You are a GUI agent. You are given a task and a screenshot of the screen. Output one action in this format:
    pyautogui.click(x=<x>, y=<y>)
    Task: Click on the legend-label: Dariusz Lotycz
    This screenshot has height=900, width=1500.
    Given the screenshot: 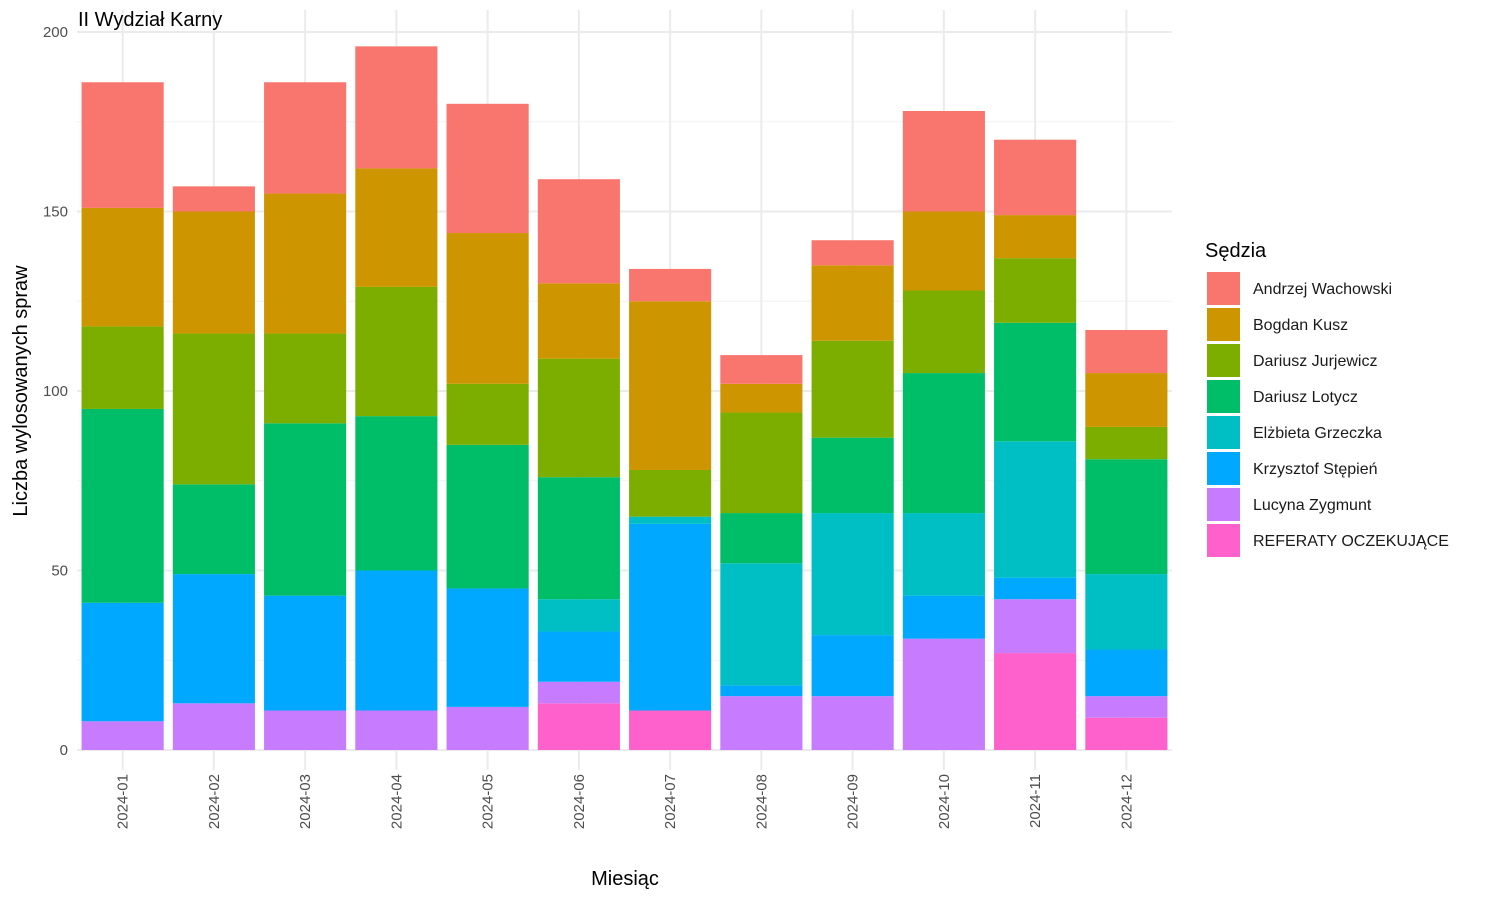 What is the action you would take?
    pyautogui.click(x=1305, y=397)
    